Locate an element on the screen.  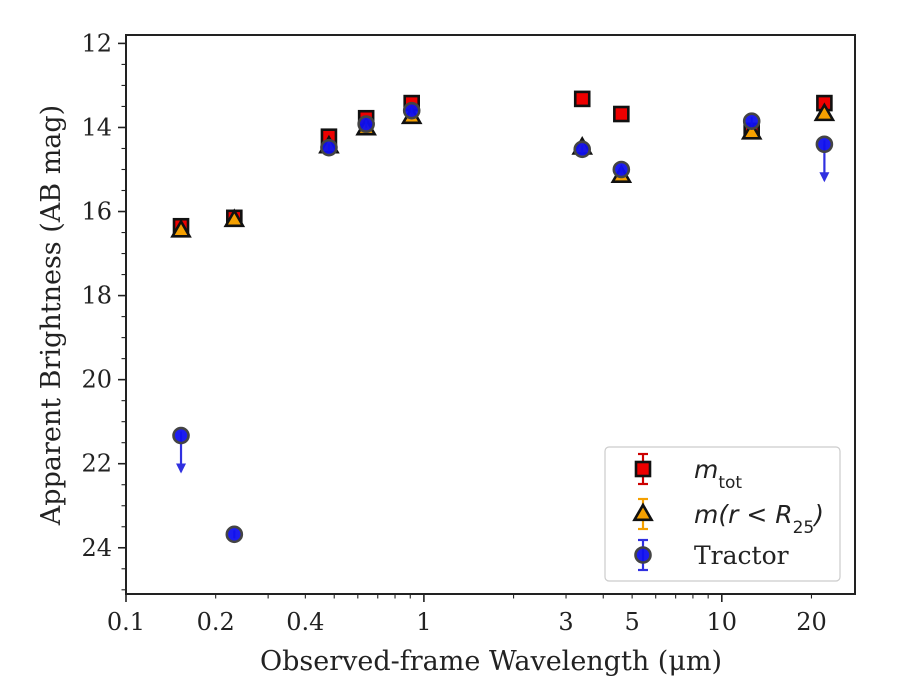
legend-label: Tractor is located at coordinates (741, 555).